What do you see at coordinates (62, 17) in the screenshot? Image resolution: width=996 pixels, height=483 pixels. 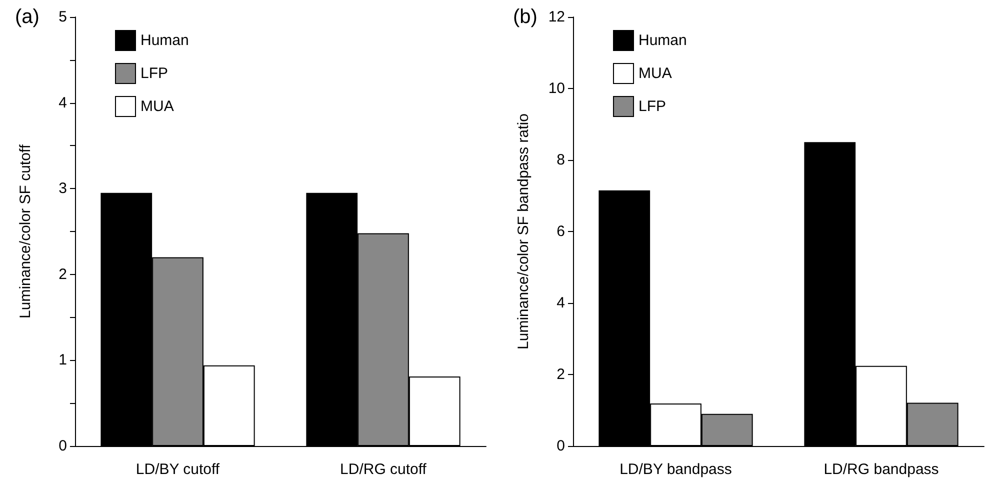 I see `y-tick-label: 5` at bounding box center [62, 17].